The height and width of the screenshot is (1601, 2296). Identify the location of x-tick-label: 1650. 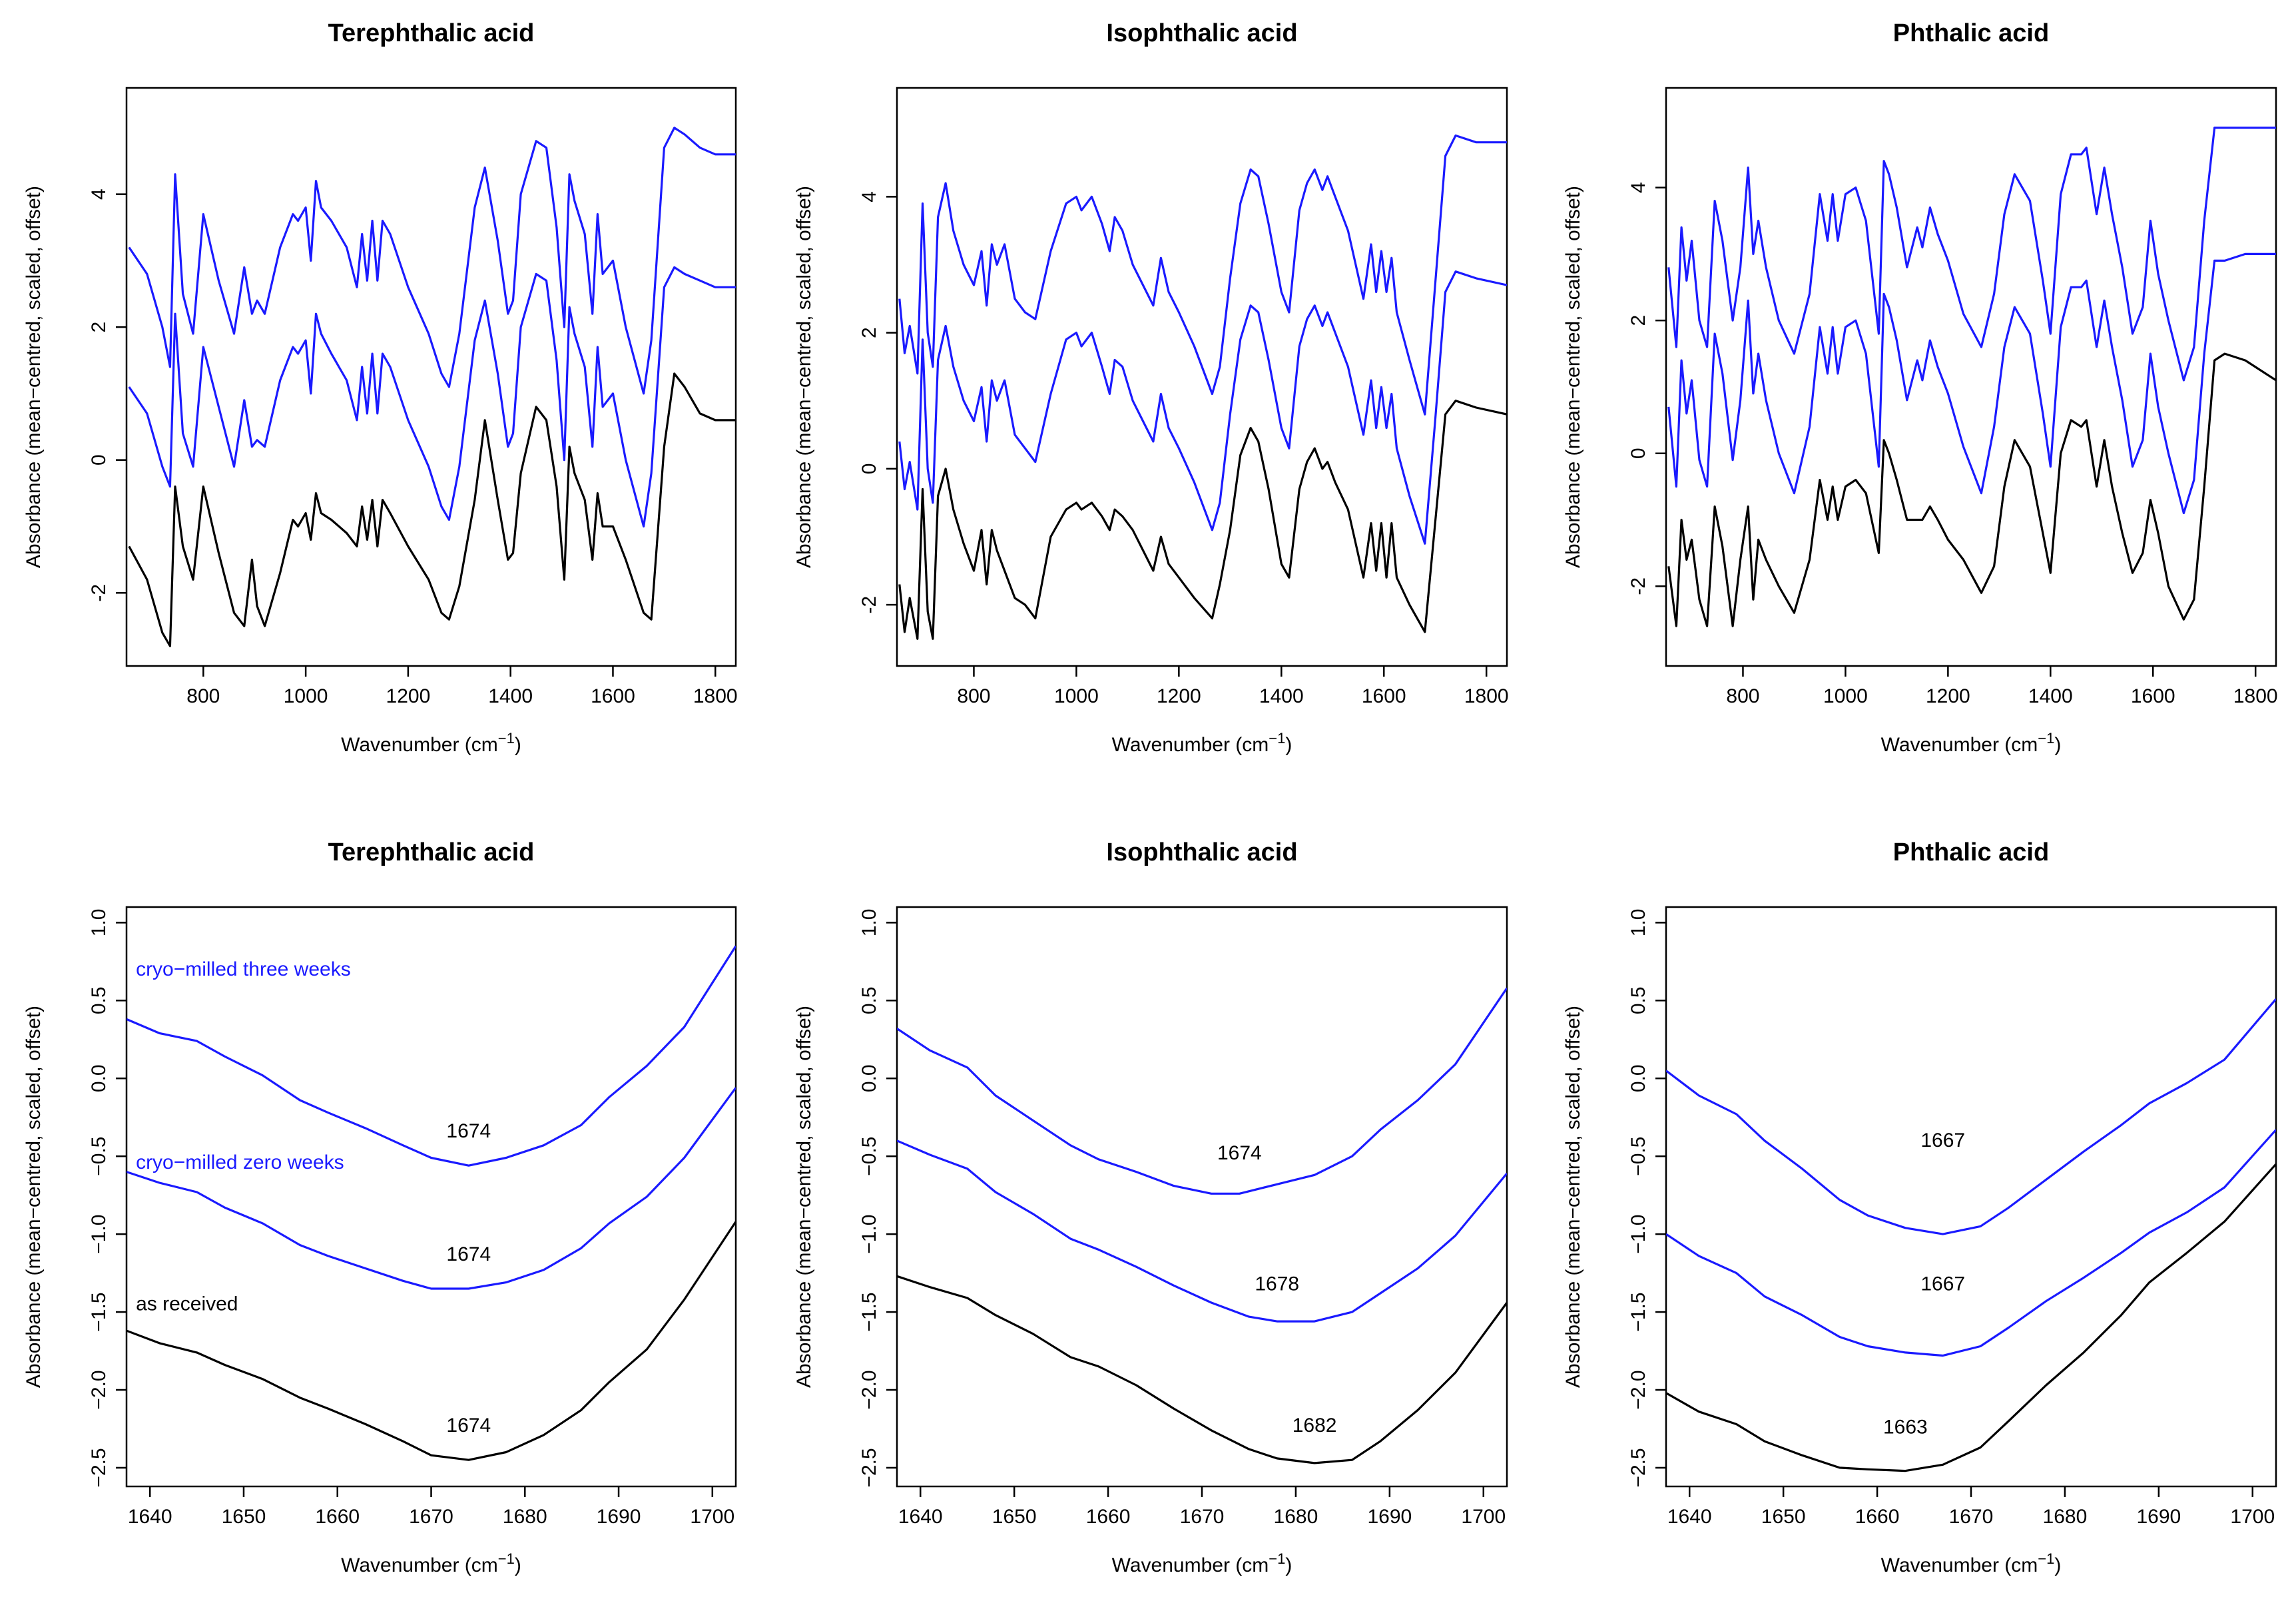
(244, 1517).